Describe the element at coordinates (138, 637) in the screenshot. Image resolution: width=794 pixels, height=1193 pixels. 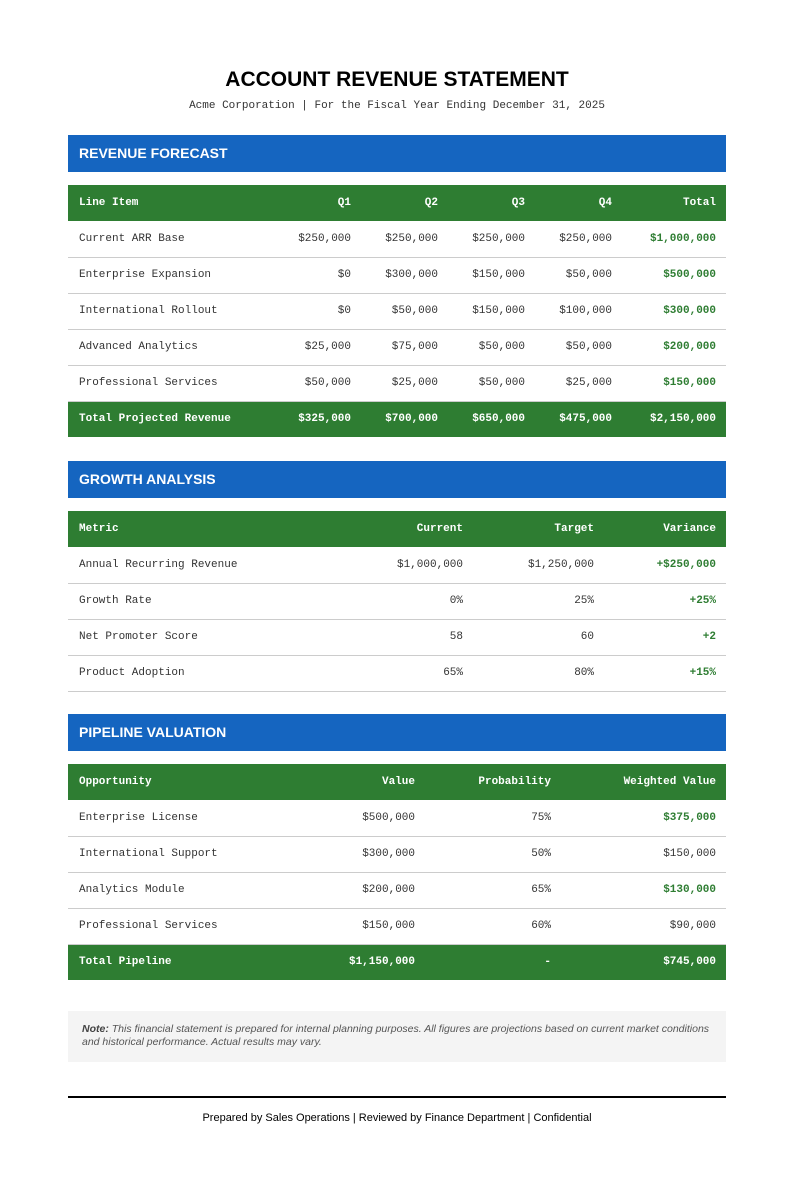
I see `cell: Net Promoter Score` at that location.